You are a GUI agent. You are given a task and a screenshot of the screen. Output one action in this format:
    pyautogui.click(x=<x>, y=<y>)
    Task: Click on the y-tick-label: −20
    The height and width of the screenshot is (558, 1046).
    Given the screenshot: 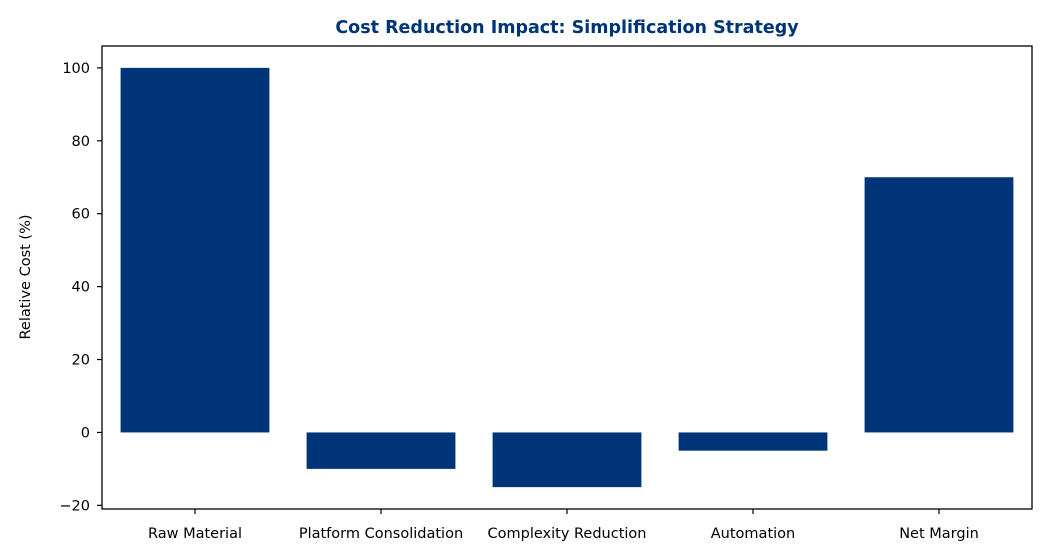 What is the action you would take?
    pyautogui.click(x=74, y=506)
    